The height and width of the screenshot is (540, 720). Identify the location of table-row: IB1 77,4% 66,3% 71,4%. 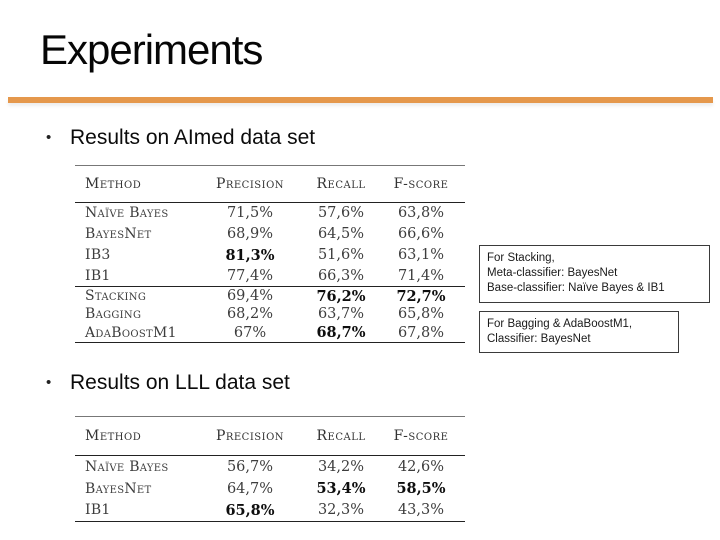
(270, 276).